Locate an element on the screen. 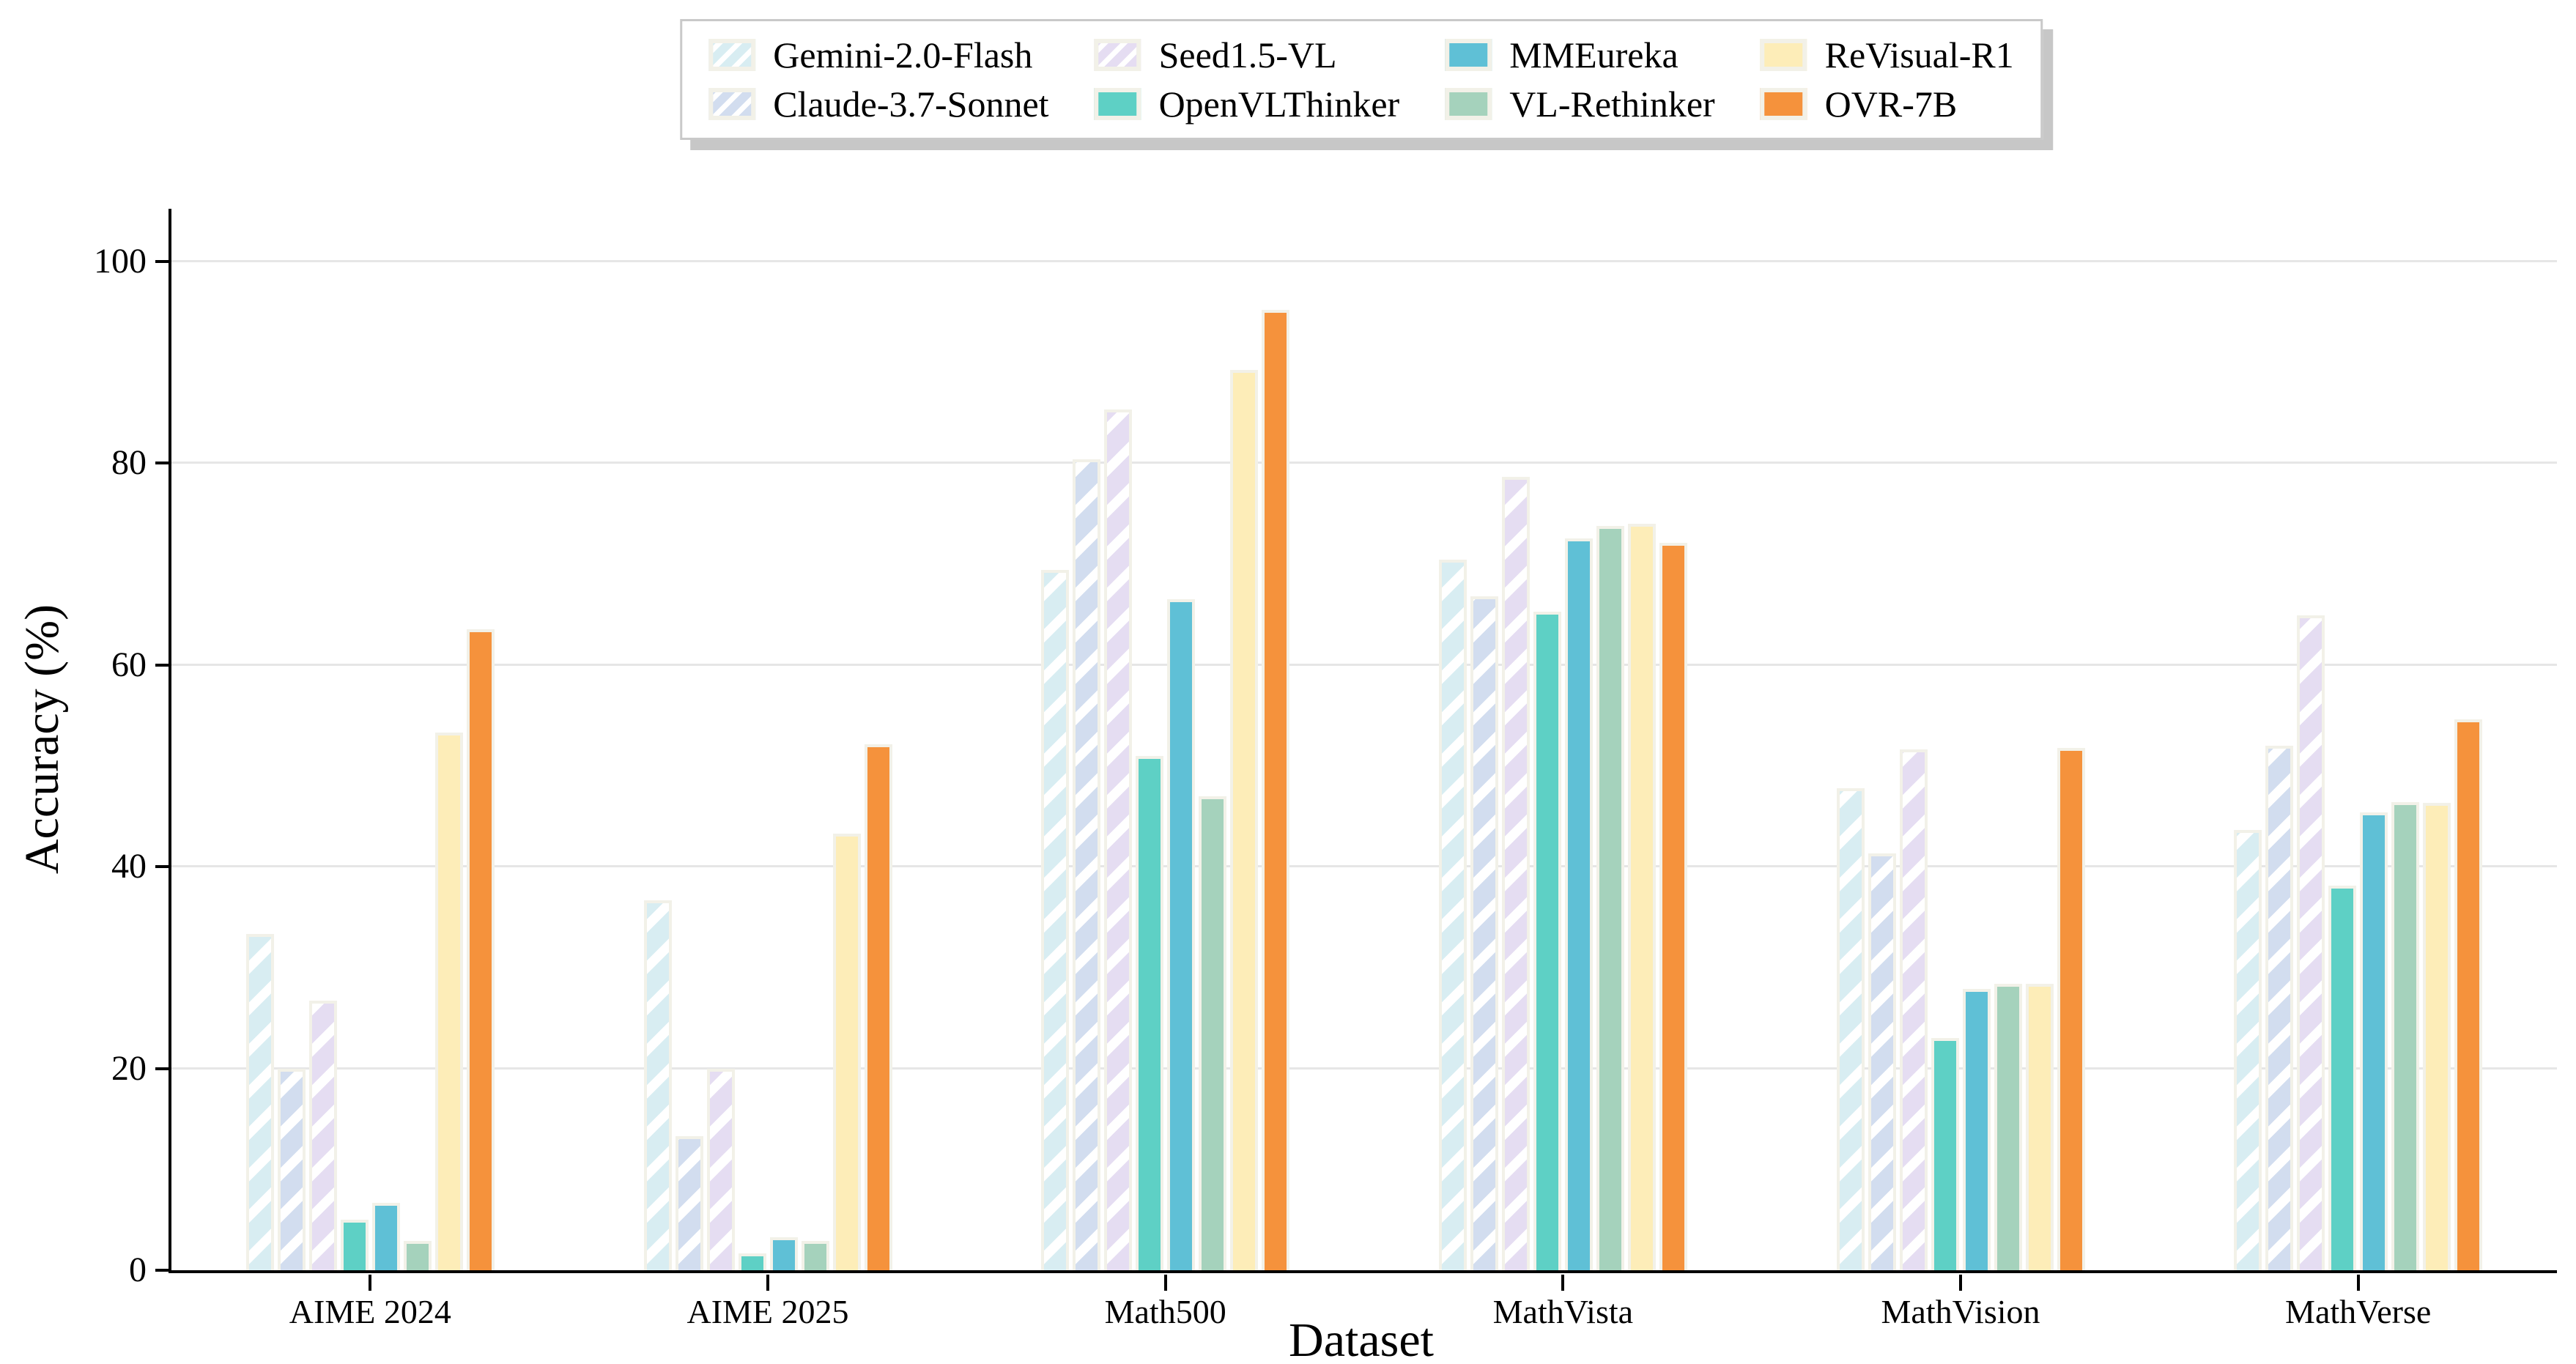  legend-item-revisual-r1: ReVisual-R1 is located at coordinates (1887, 54).